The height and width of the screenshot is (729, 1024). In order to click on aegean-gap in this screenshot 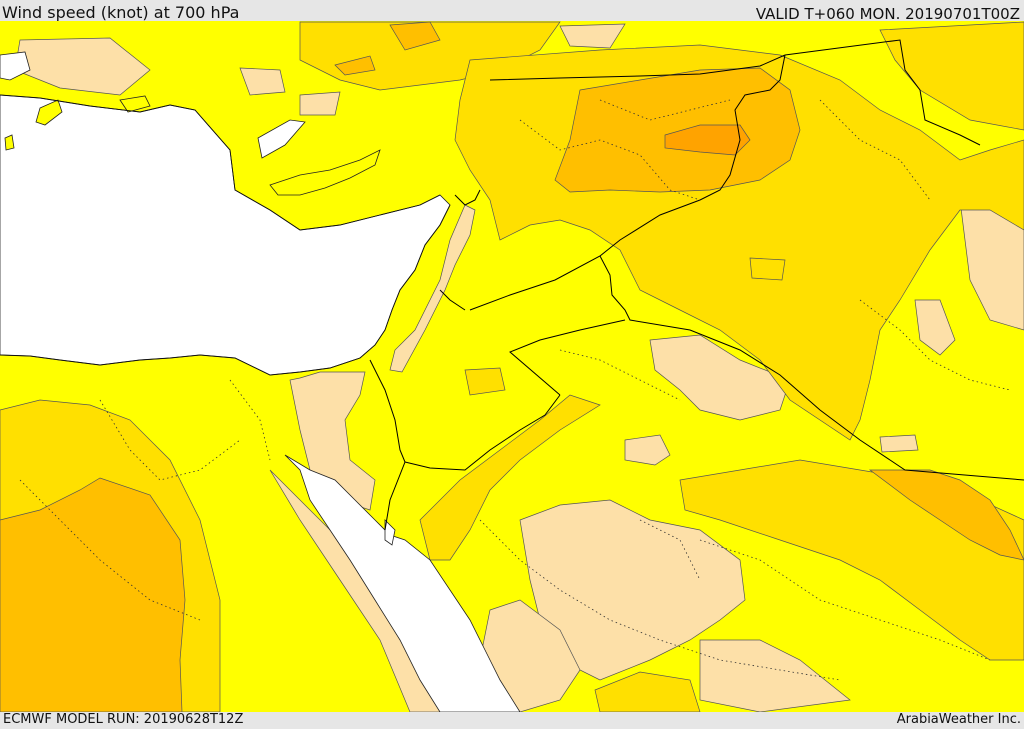, I will do `click(15, 66)`.